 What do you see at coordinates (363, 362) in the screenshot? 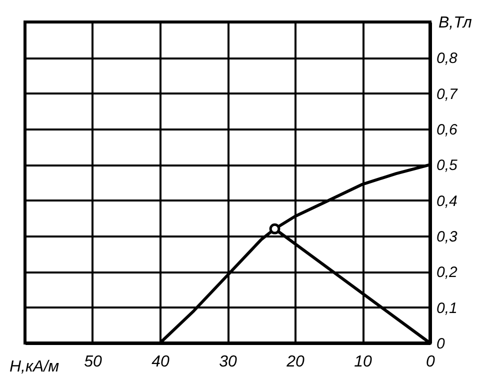
I see `x-tick-label: 10` at bounding box center [363, 362].